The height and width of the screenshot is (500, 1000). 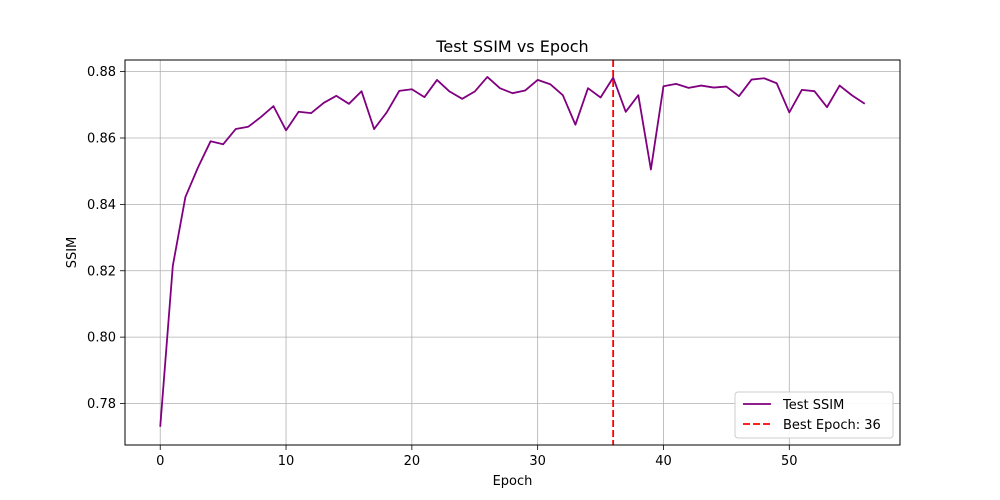 I want to click on x-tick-label: 0, so click(x=160, y=461).